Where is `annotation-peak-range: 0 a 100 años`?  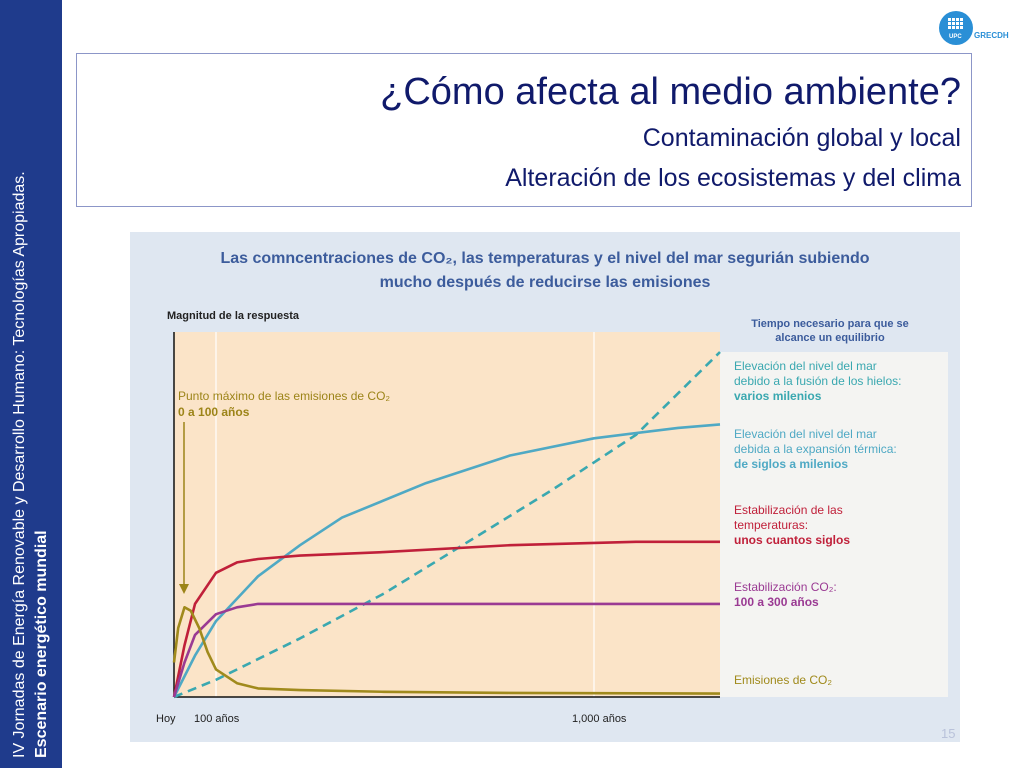
annotation-peak-range: 0 a 100 años is located at coordinates (214, 412).